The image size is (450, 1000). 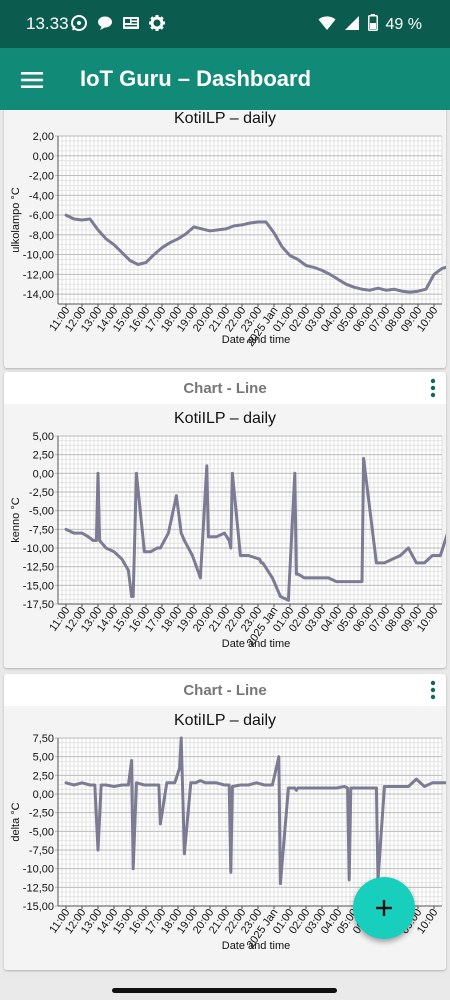 I want to click on y-tick-label: -4,00, so click(x=41, y=196).